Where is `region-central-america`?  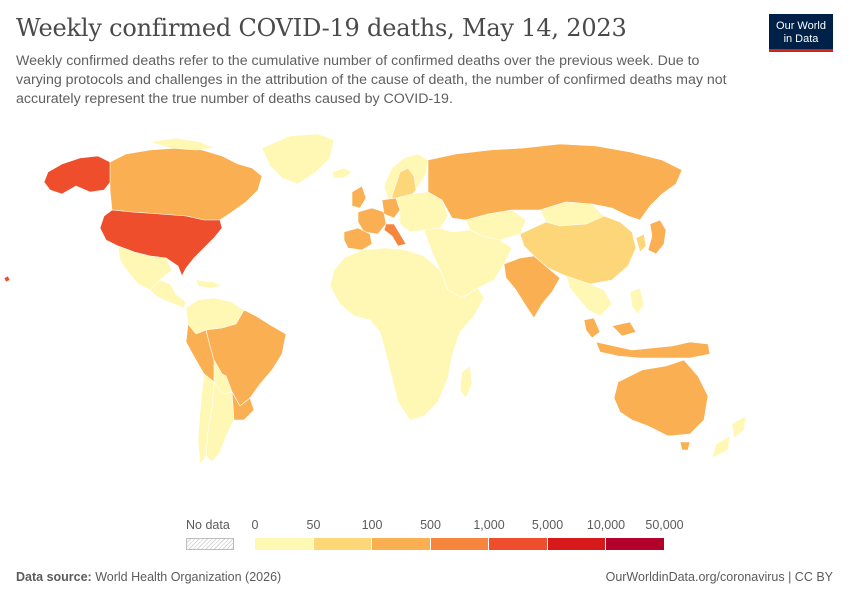
region-central-america is located at coordinates (168, 294).